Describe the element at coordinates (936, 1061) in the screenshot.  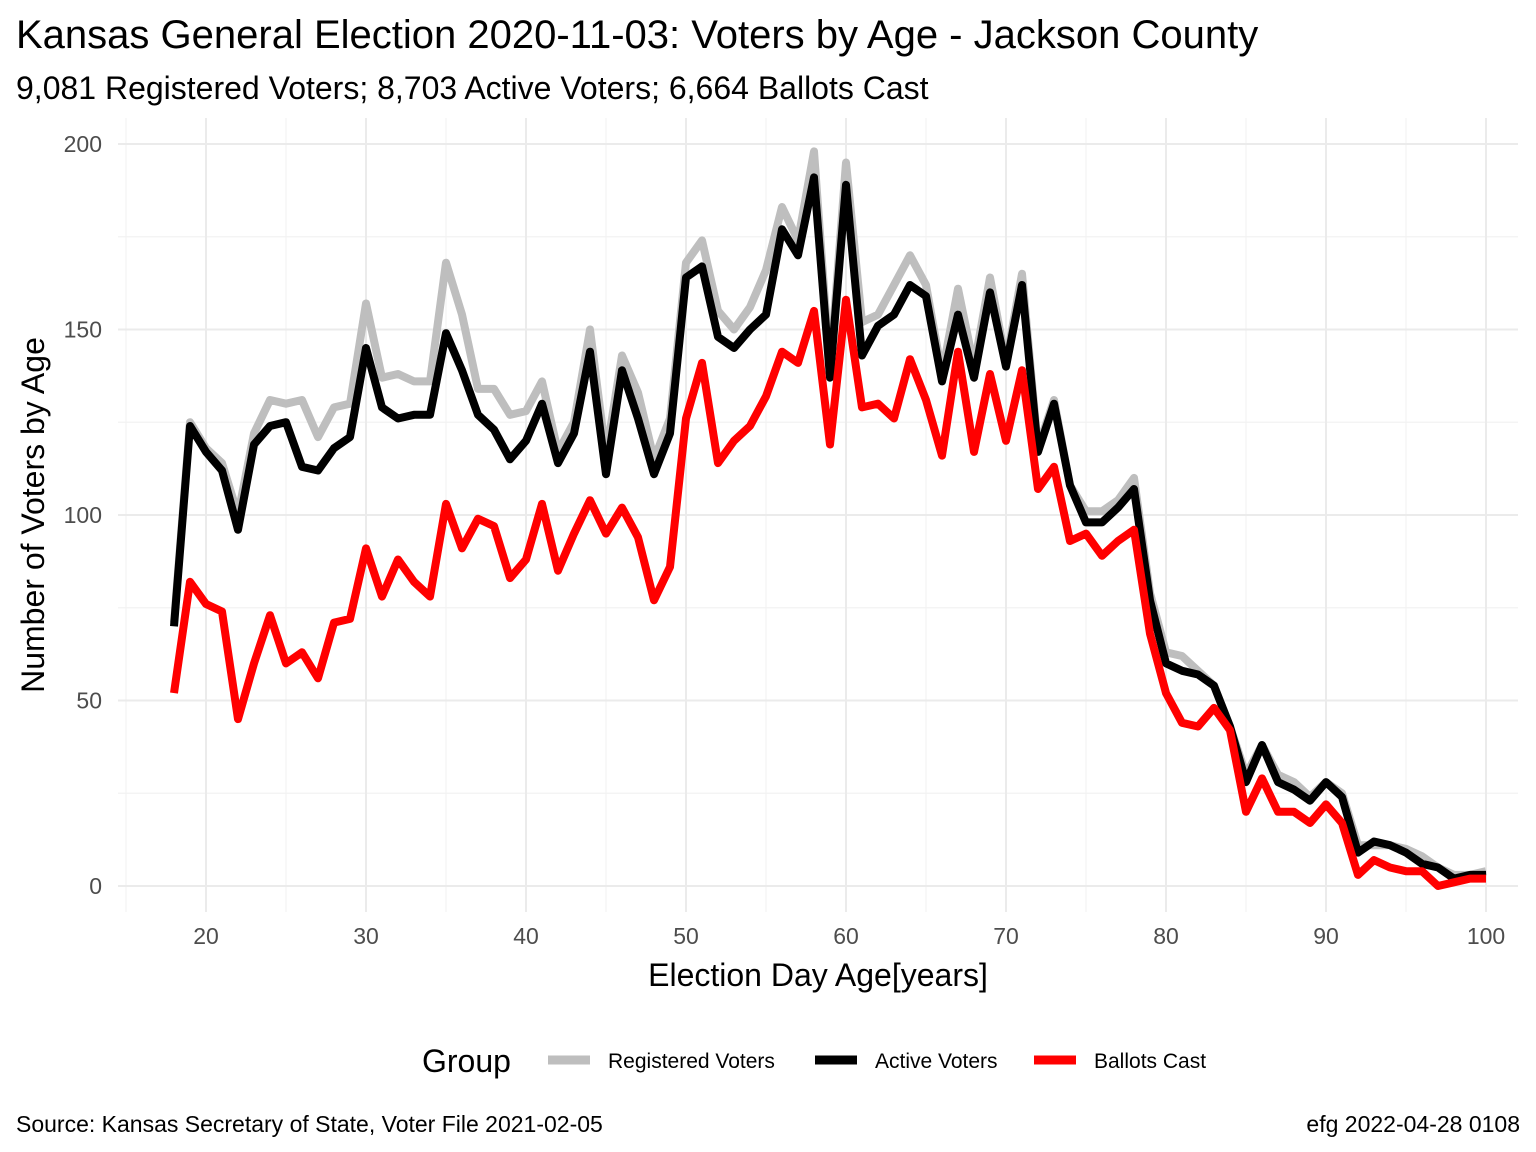
I see `legend-label: Active Voters` at that location.